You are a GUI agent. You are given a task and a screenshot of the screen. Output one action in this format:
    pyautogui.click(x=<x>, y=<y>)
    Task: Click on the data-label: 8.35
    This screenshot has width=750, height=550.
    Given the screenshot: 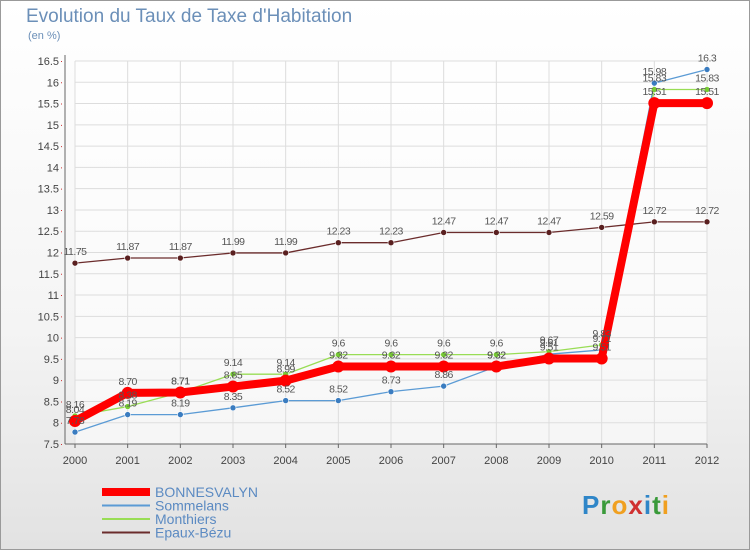 What is the action you would take?
    pyautogui.click(x=233, y=397)
    